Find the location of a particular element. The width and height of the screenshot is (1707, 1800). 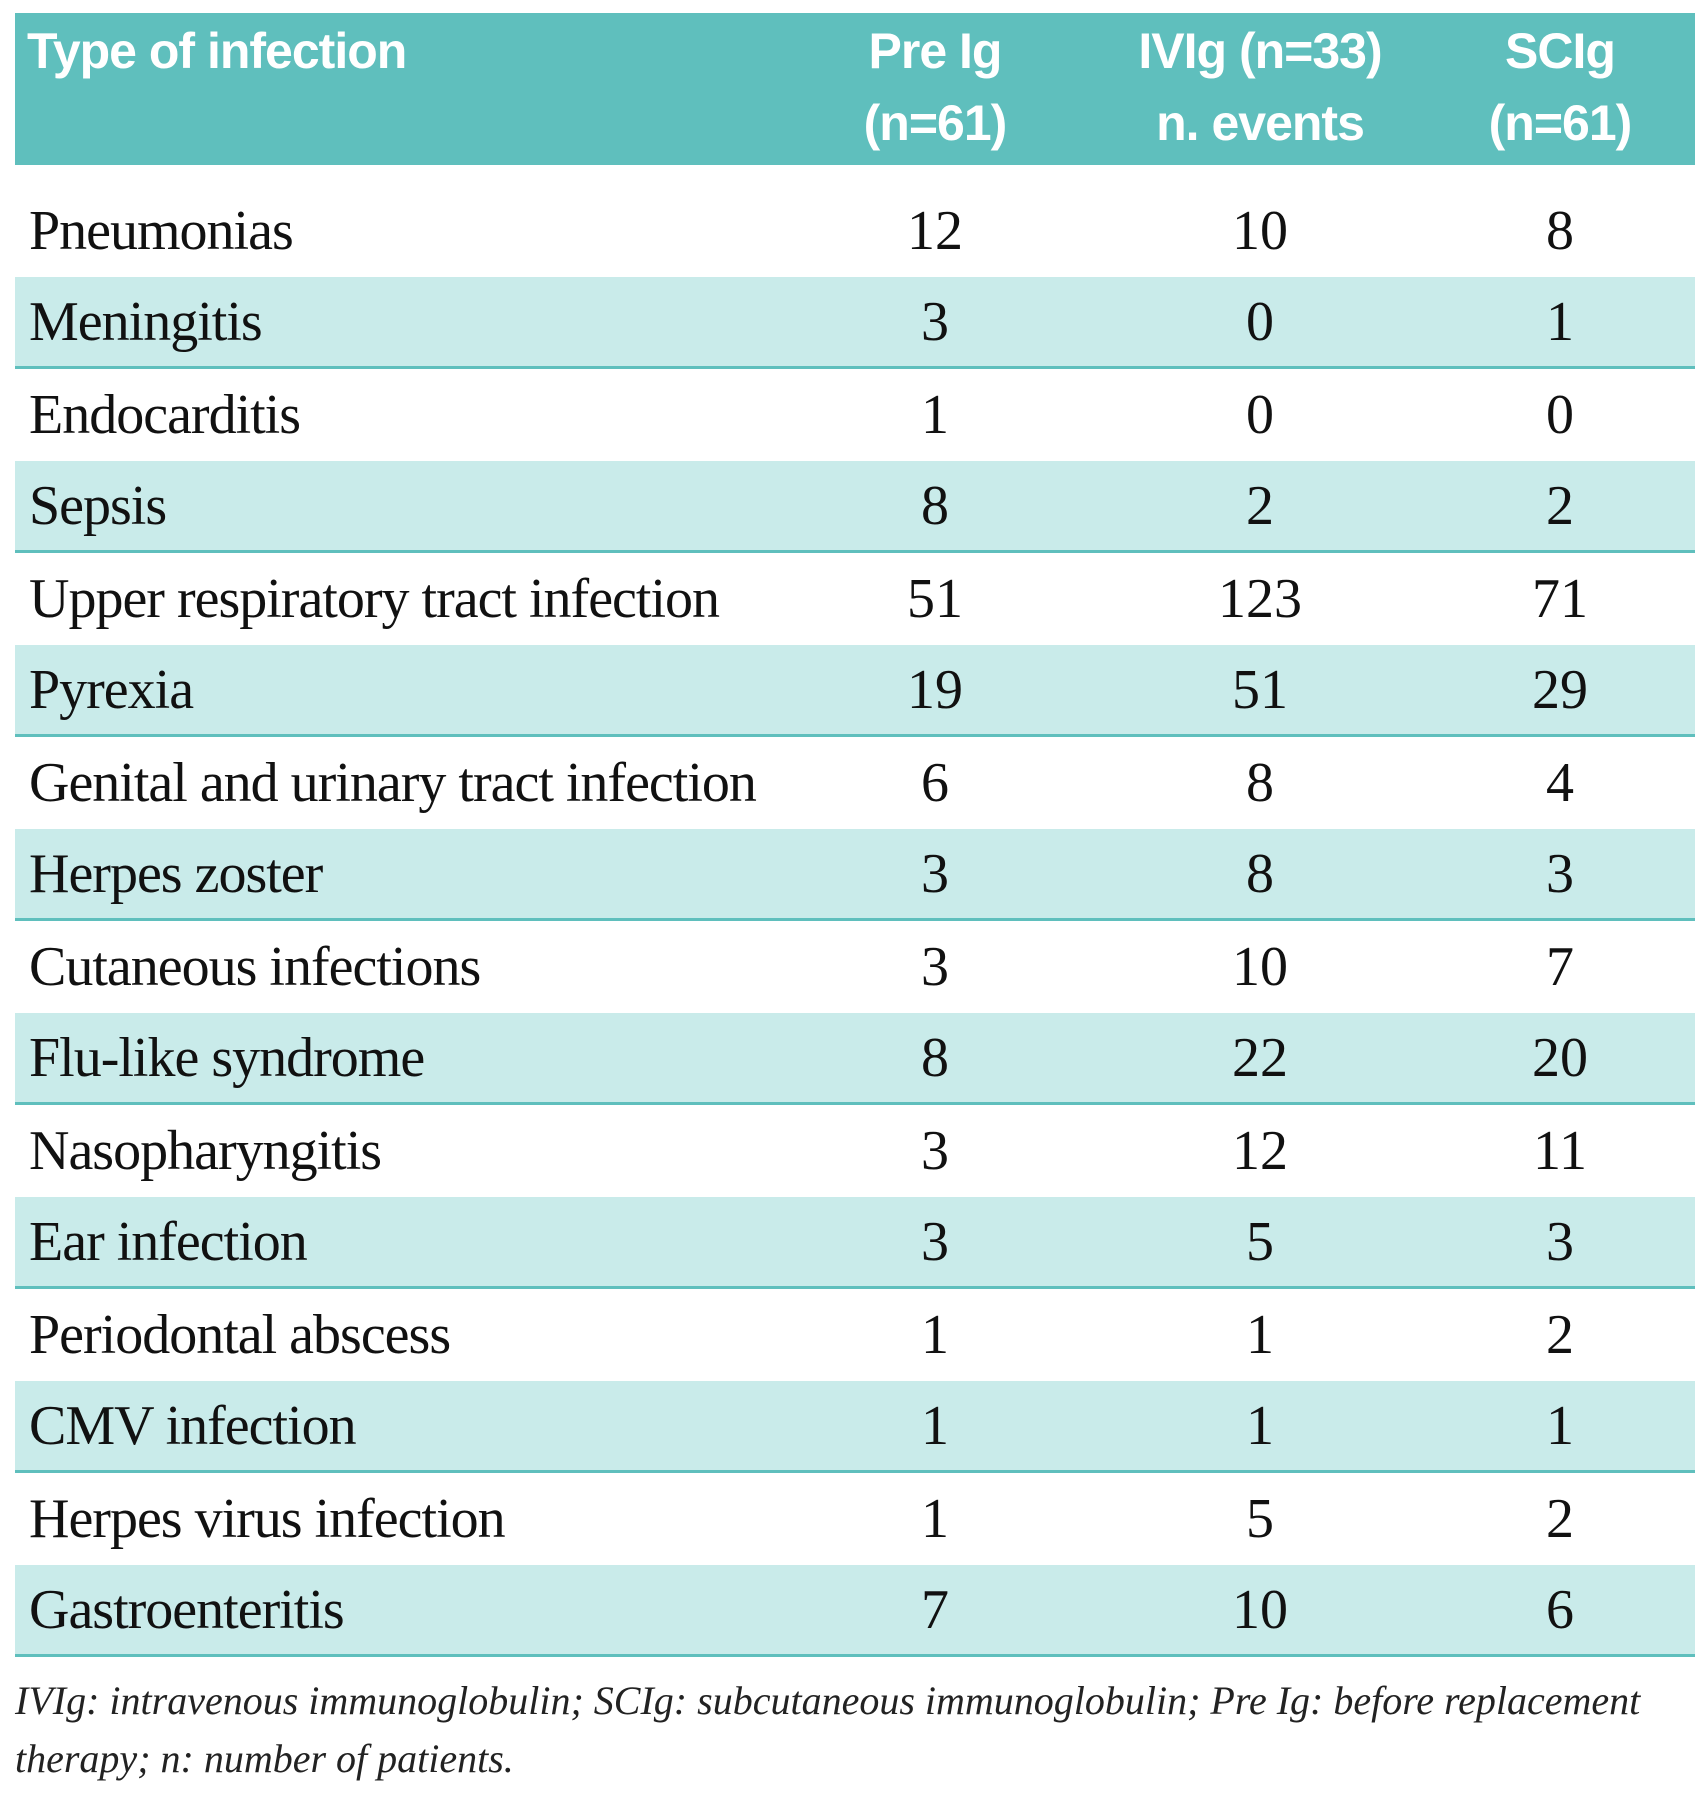

header-pre-ig-line1: Pre Ig is located at coordinates (935, 51).